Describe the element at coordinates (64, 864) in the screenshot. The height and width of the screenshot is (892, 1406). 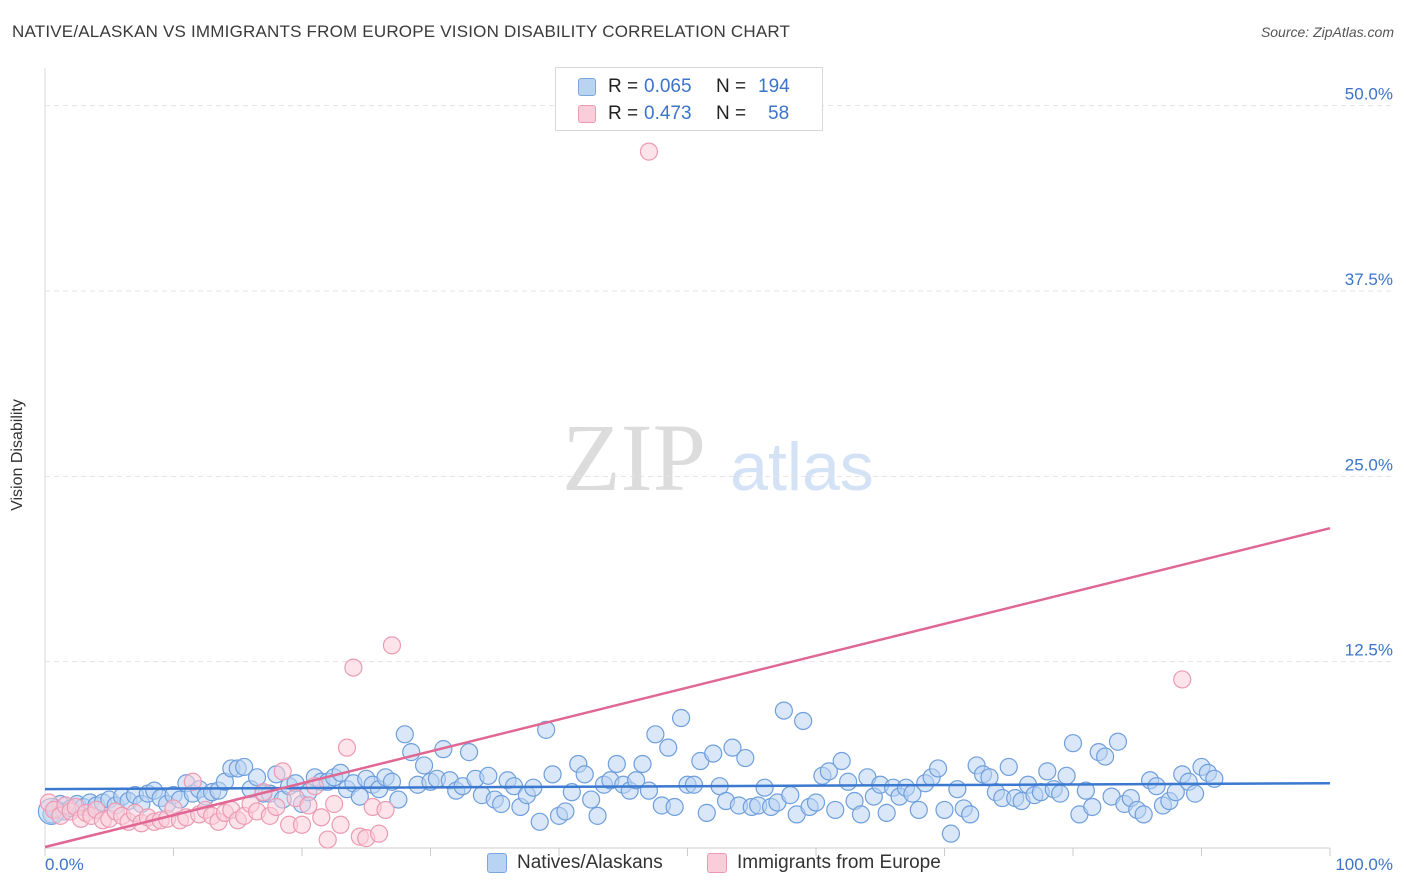
I see `x-tick-label: 0.0%` at that location.